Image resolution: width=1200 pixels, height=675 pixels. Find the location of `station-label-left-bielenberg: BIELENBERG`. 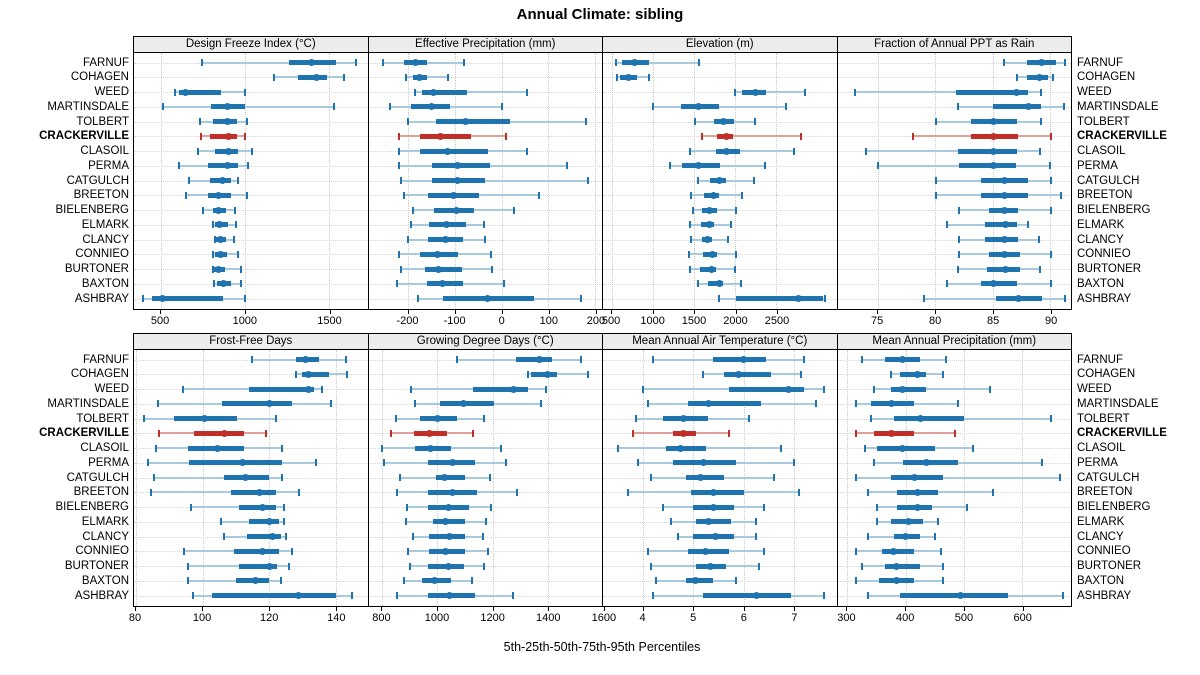

station-label-left-bielenberg: BIELENBERG is located at coordinates (92, 210).